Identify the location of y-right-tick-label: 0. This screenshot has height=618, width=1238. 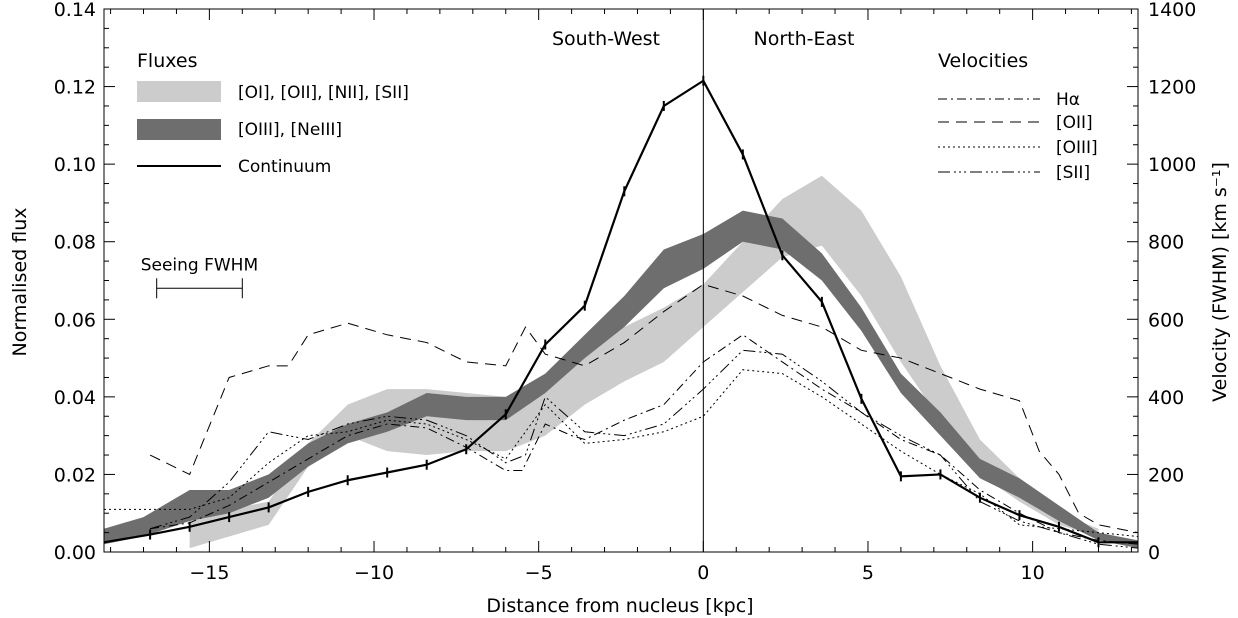
(1154, 553).